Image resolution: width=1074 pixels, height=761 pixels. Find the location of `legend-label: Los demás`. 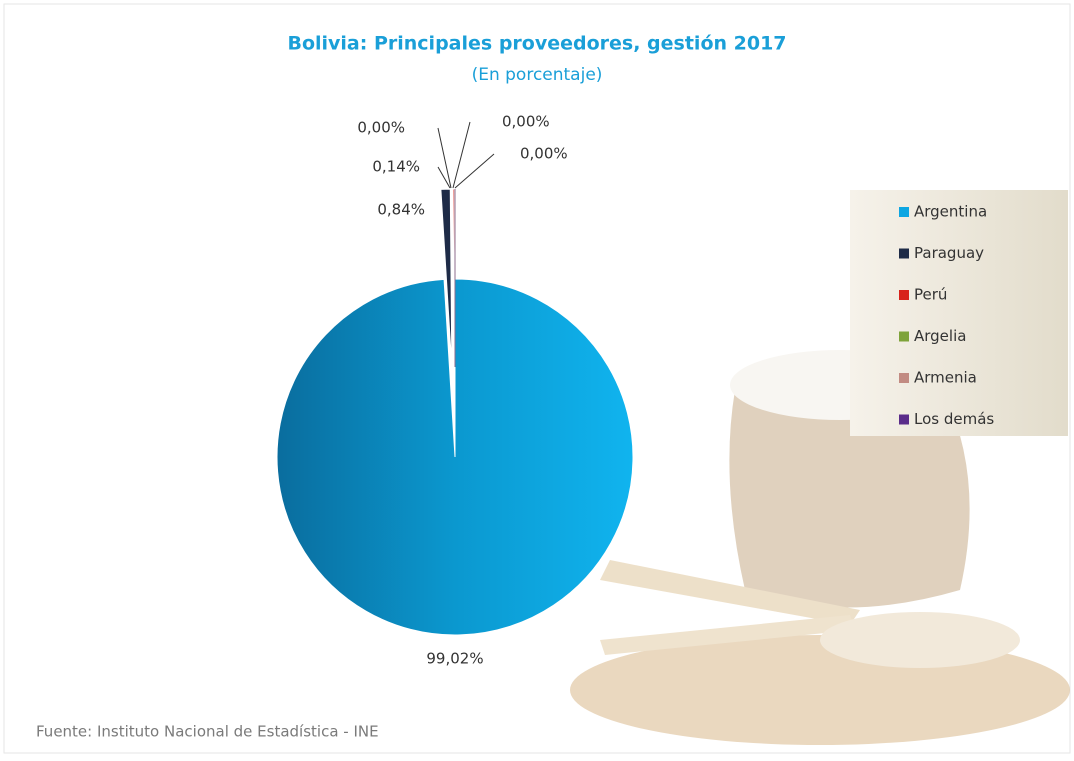

legend-label: Los demás is located at coordinates (954, 419).